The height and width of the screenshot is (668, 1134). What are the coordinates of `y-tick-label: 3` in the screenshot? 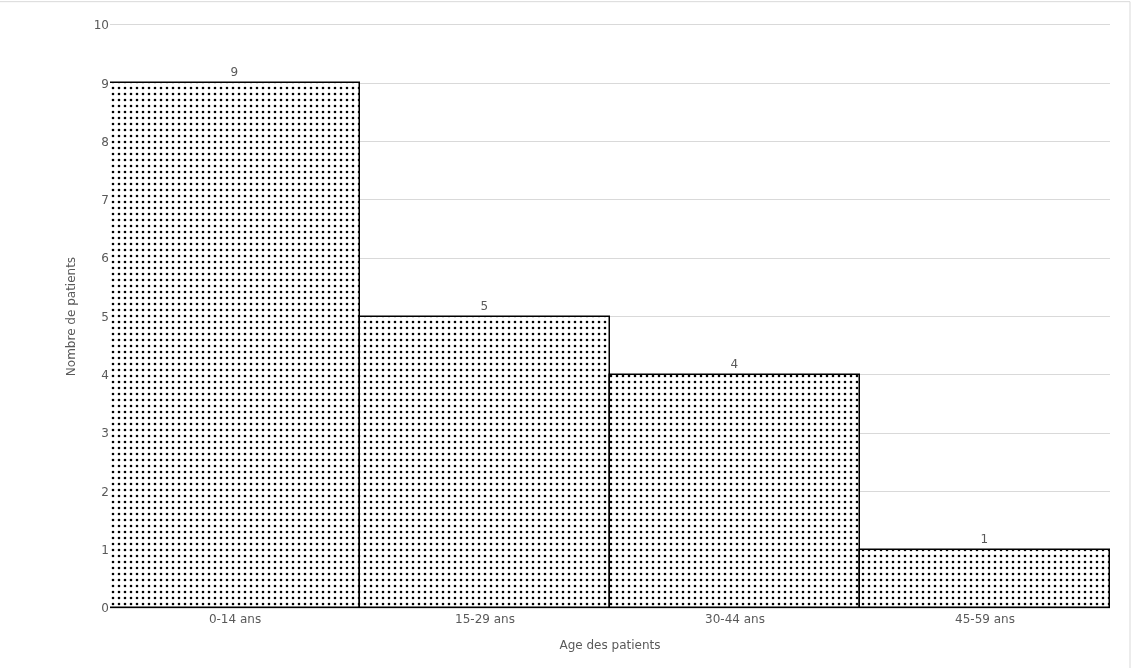 It's located at (105, 433).